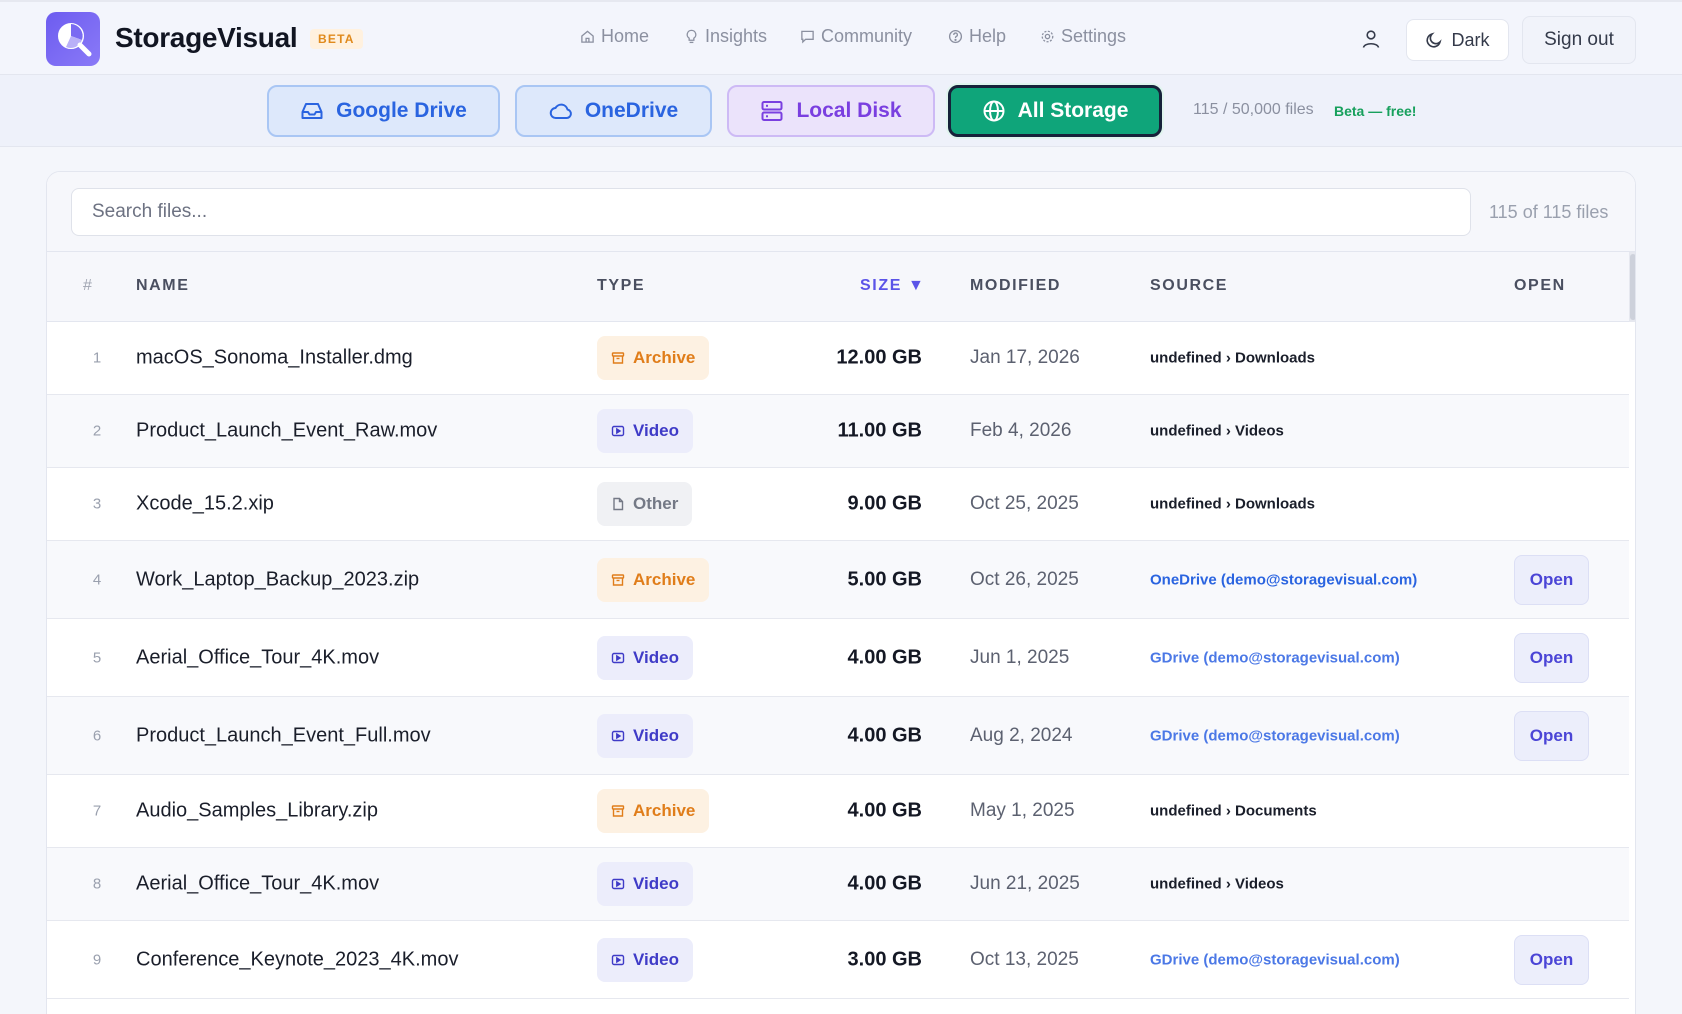  Describe the element at coordinates (1073, 110) in the screenshot. I see `tab-all-storage-label: All Storage` at that location.